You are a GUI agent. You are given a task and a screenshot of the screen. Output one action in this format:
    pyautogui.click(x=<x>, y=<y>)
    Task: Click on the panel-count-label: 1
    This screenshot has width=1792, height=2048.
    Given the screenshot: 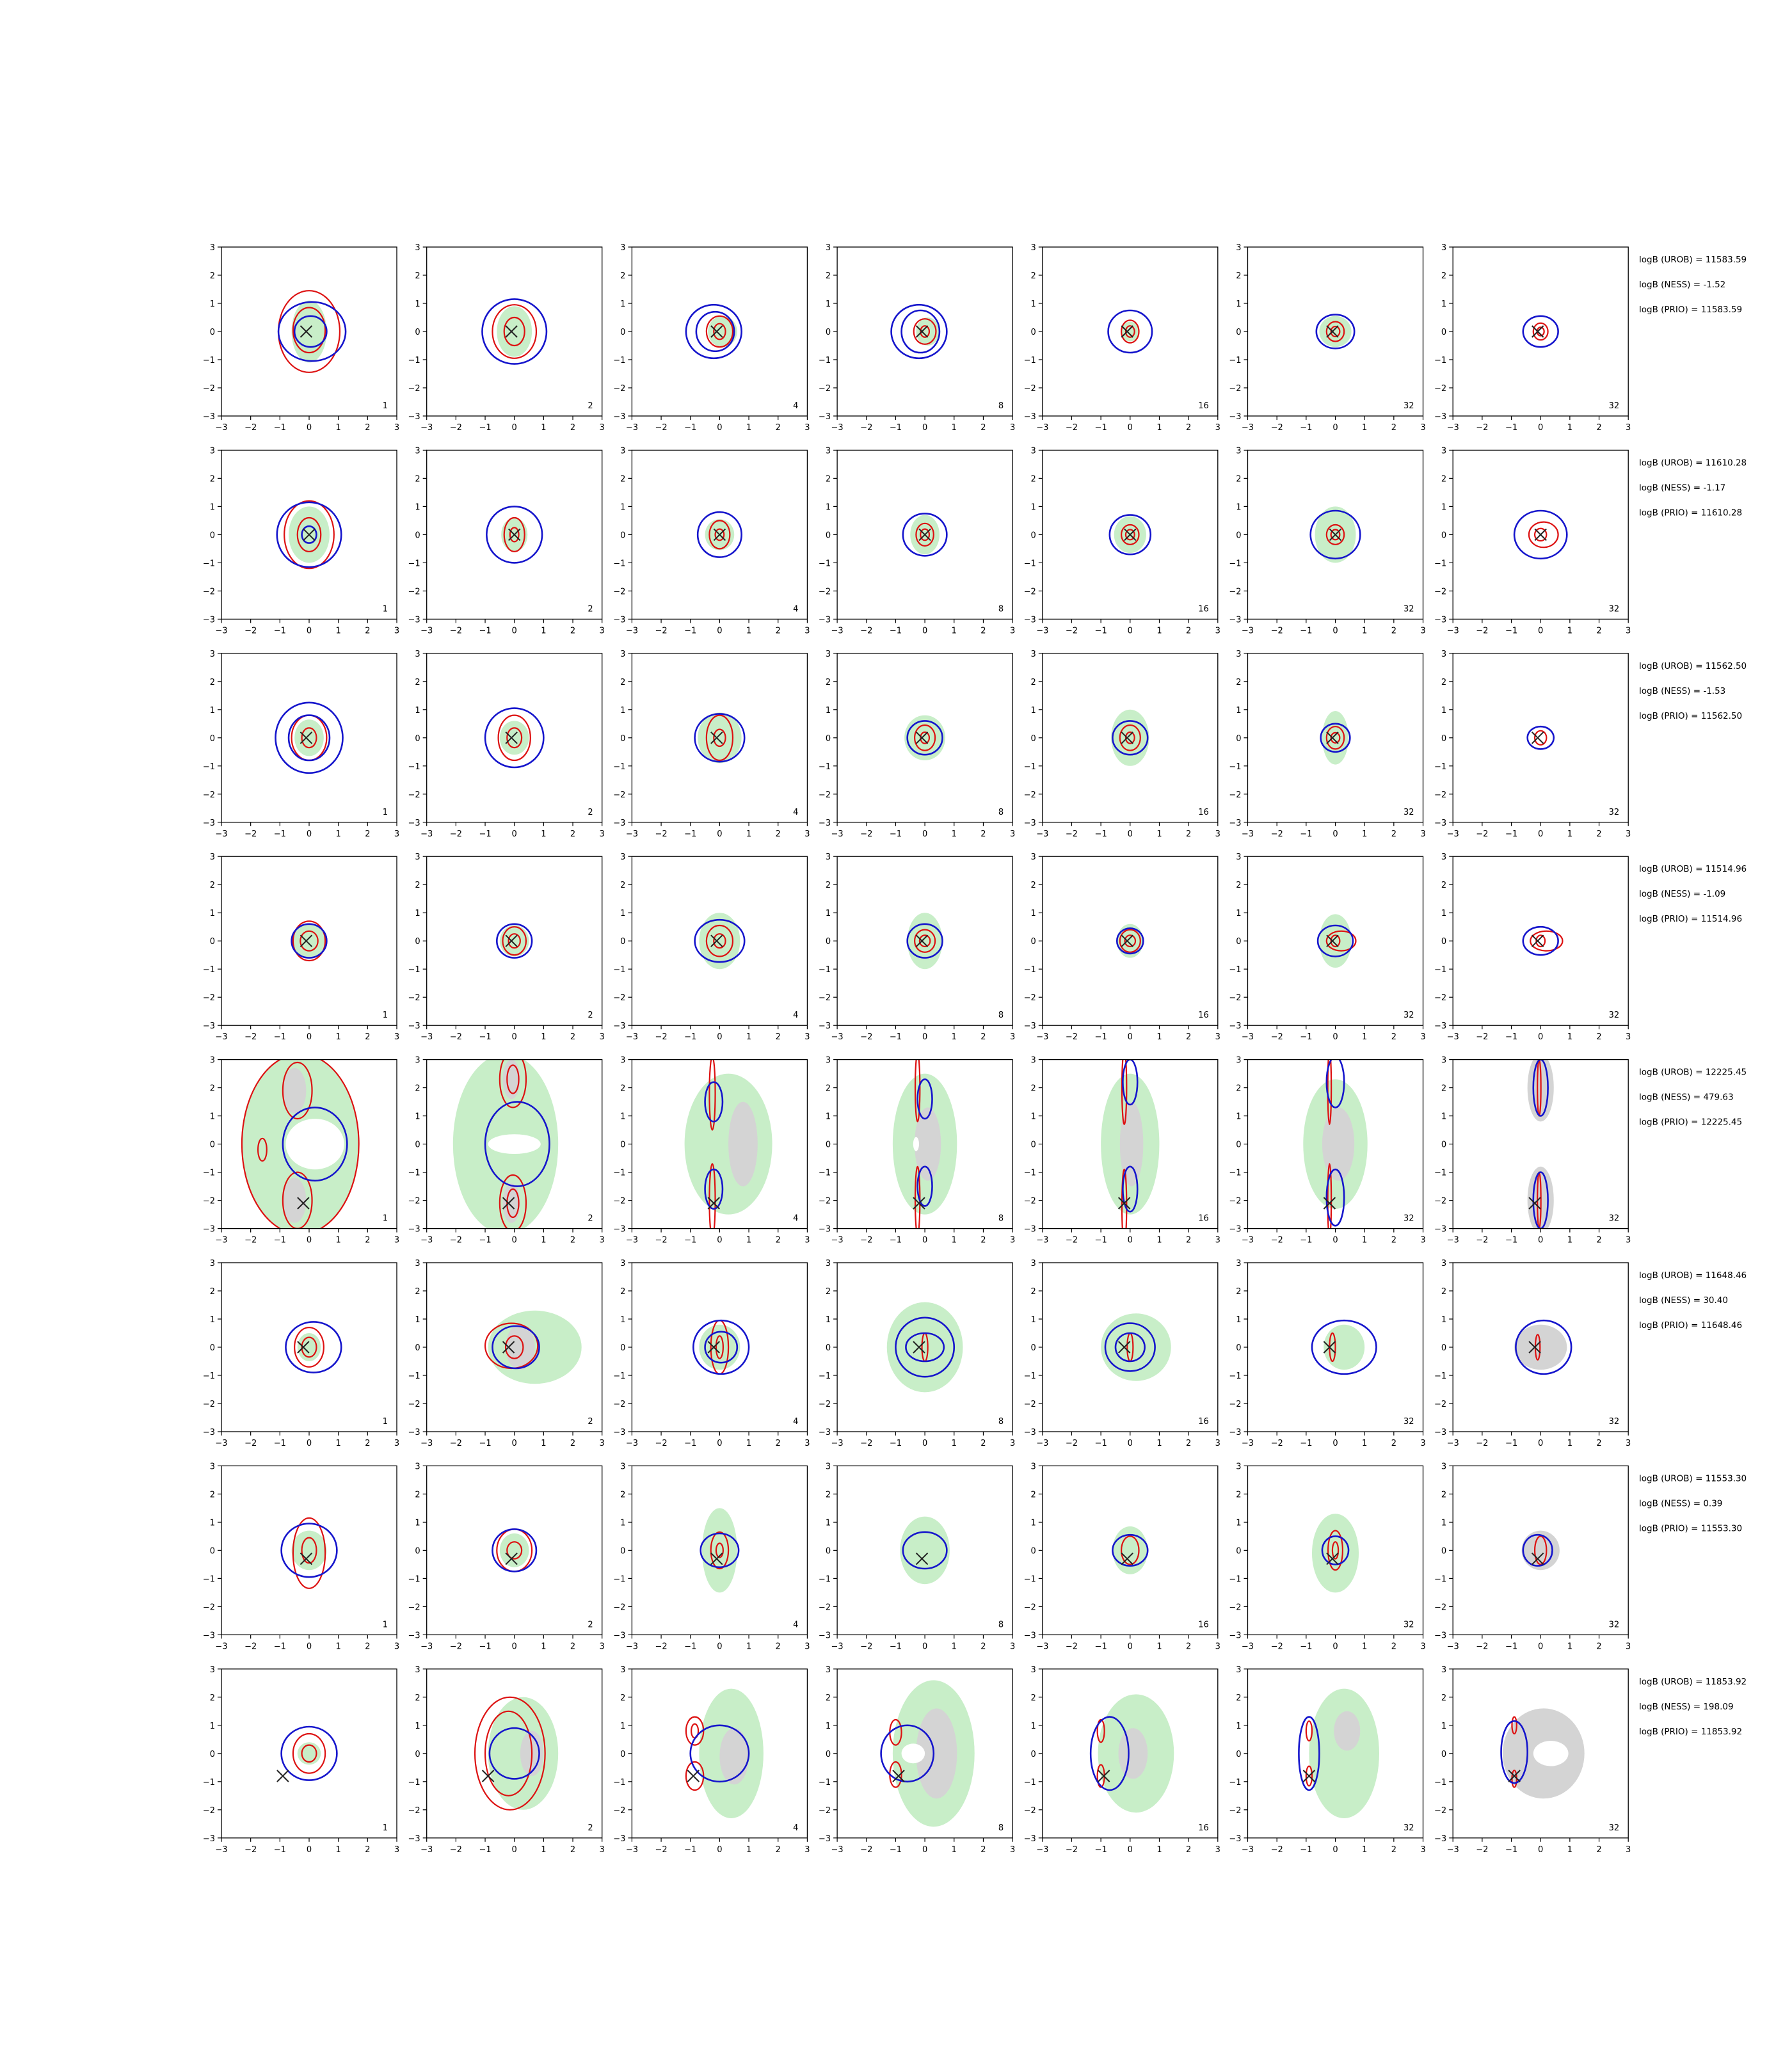 What is the action you would take?
    pyautogui.click(x=385, y=1219)
    